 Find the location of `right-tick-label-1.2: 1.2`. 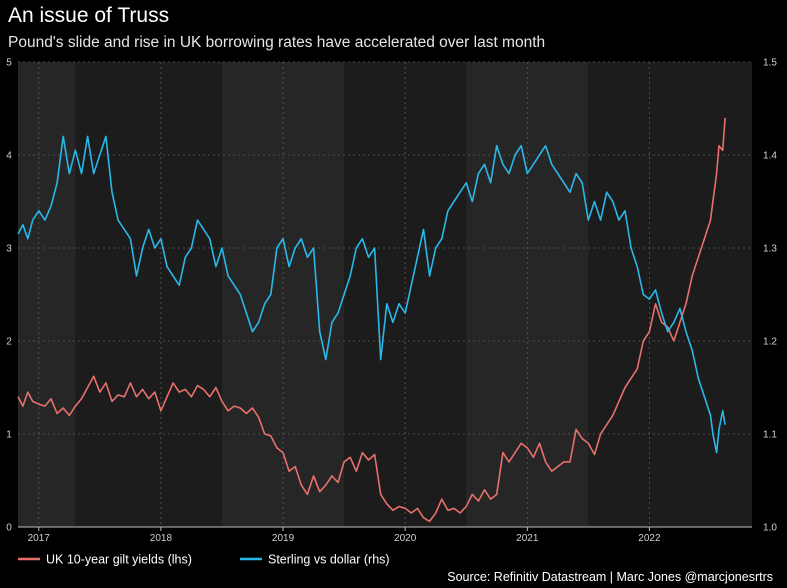

right-tick-label-1.2: 1.2 is located at coordinates (770, 342).